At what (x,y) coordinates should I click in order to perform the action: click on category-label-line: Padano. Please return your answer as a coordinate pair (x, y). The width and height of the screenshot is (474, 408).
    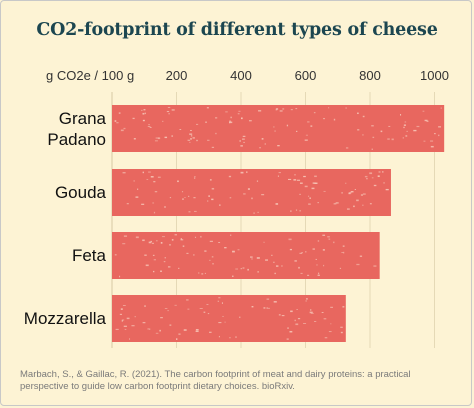
    Looking at the image, I should click on (76, 139).